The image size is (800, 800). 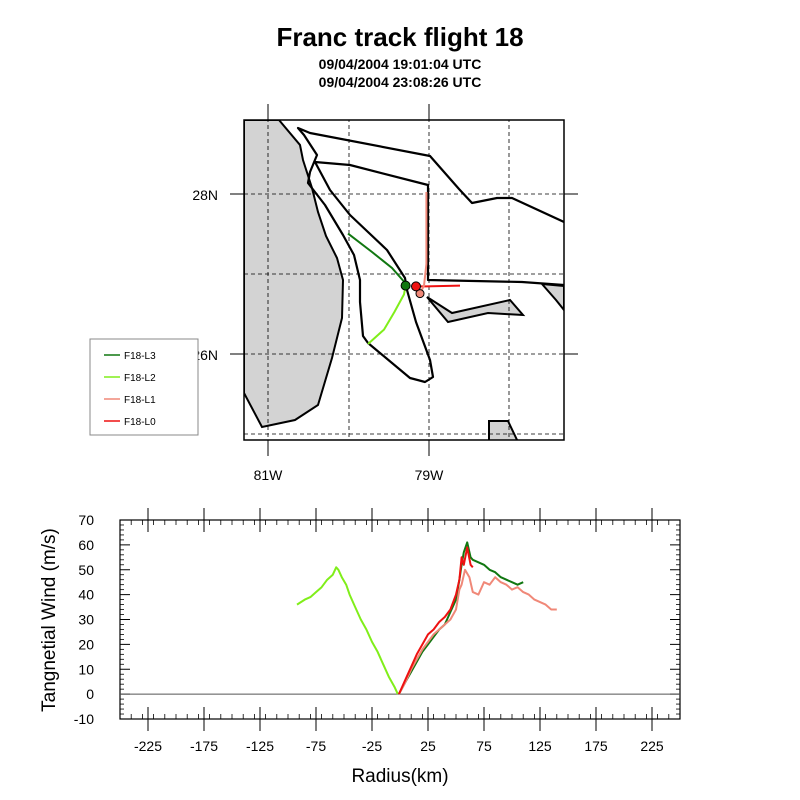 I want to click on andros-island, so click(x=503, y=430).